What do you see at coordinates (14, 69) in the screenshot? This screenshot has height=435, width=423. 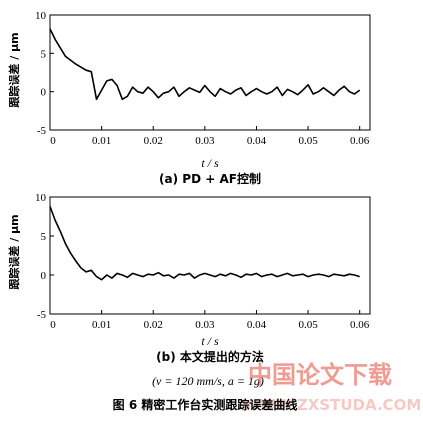 I see `chart-a-ylabel: 跟踪误差 / μm` at bounding box center [14, 69].